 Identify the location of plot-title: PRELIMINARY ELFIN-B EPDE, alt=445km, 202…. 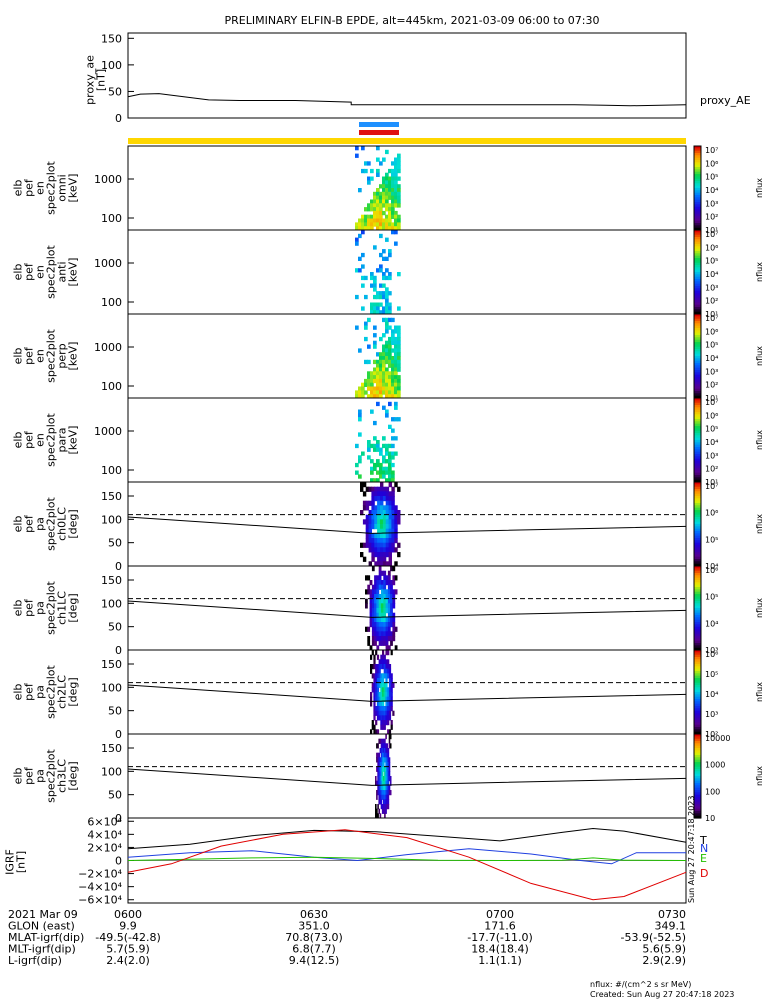
(412, 20).